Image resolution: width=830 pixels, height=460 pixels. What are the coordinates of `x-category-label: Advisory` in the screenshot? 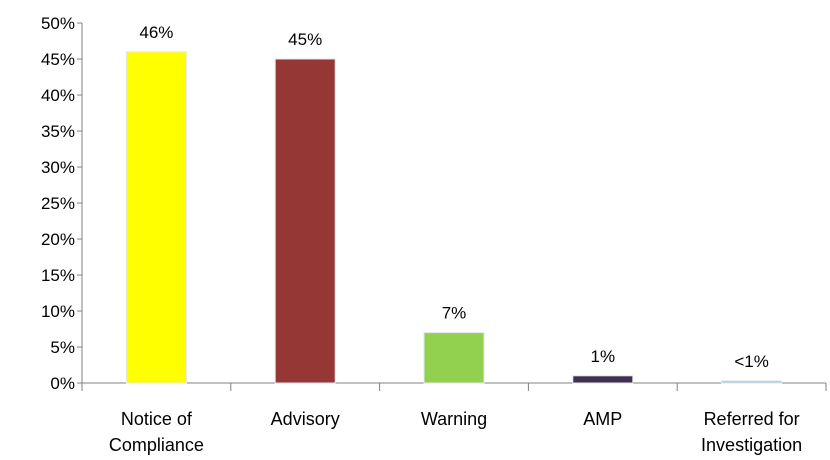 It's located at (305, 419).